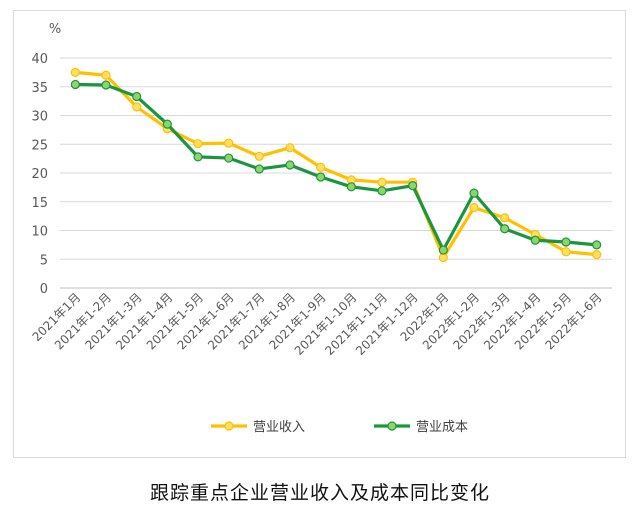 The height and width of the screenshot is (521, 640). I want to click on y-tick-label: 40, so click(39, 59).